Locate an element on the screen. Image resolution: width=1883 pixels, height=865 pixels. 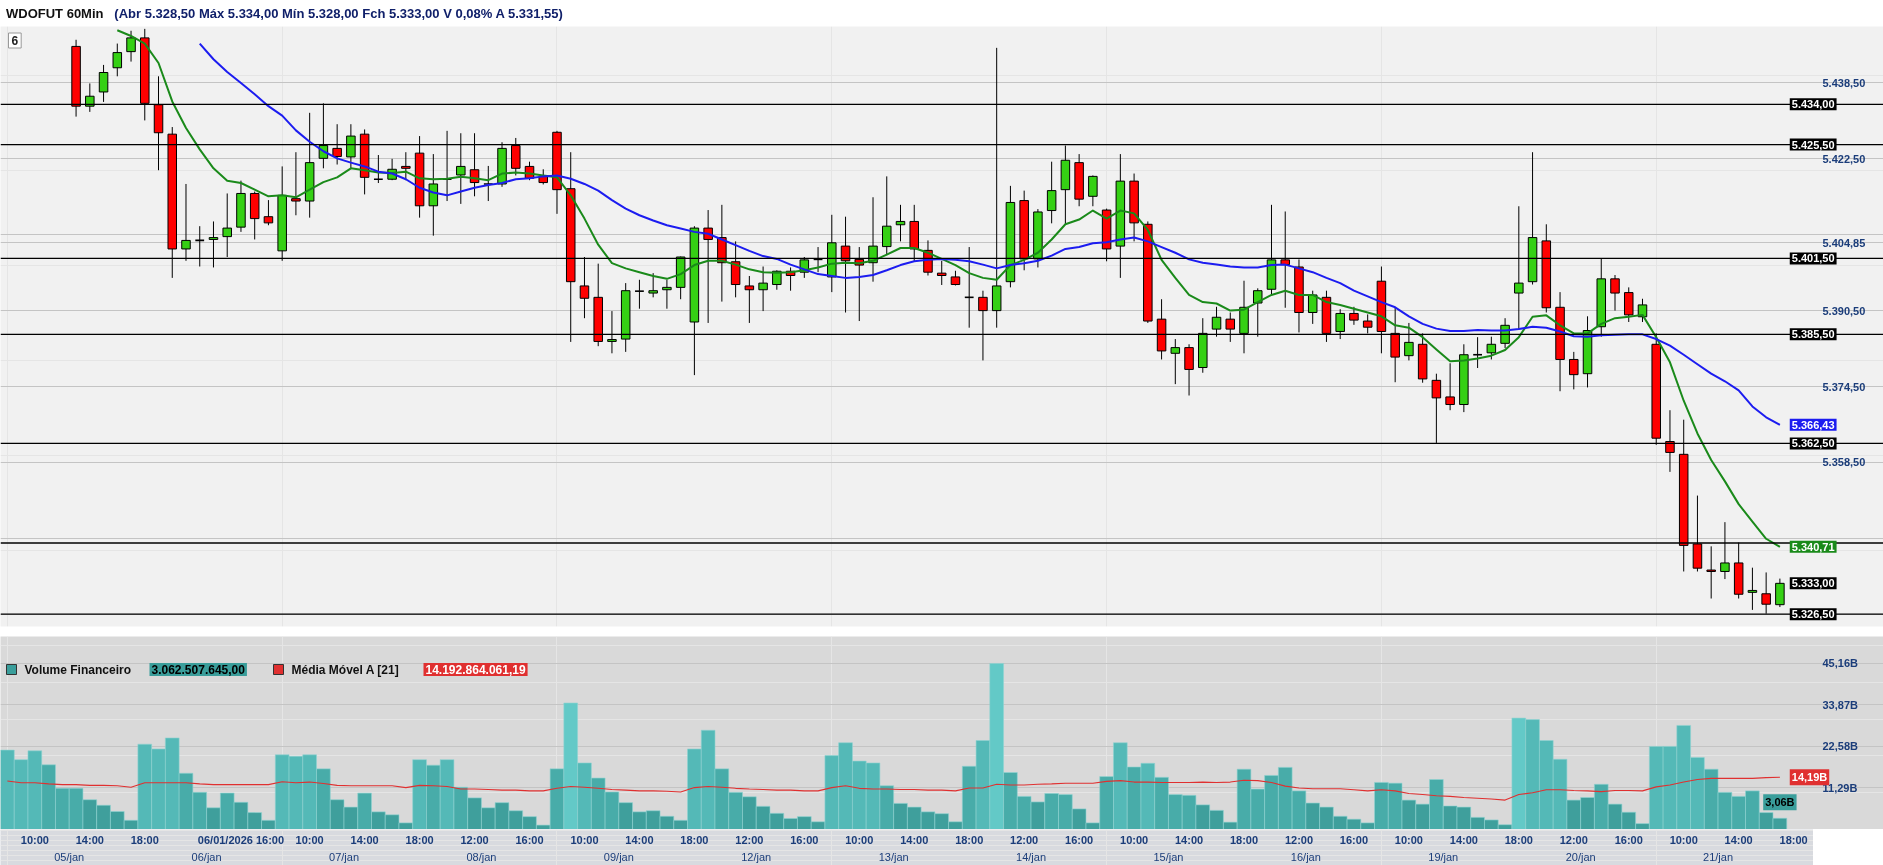
data-label: 5.340,71 is located at coordinates (1813, 546).